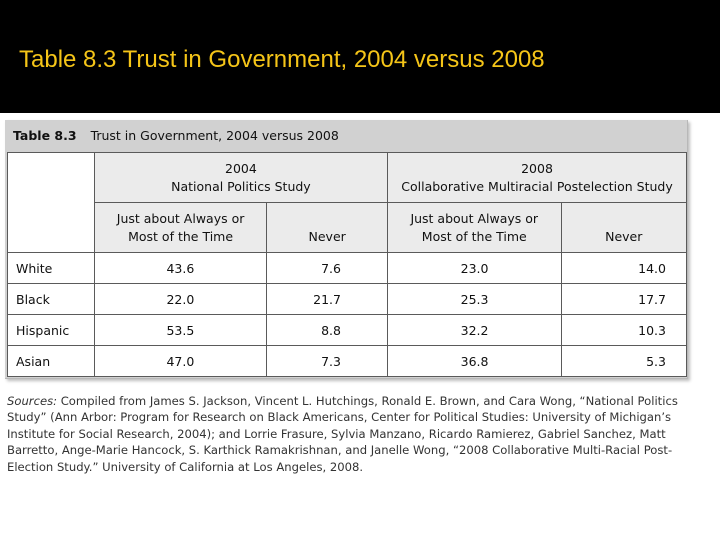 Image resolution: width=720 pixels, height=540 pixels. Describe the element at coordinates (537, 168) in the screenshot. I see `group-2008-year: 2008` at that location.